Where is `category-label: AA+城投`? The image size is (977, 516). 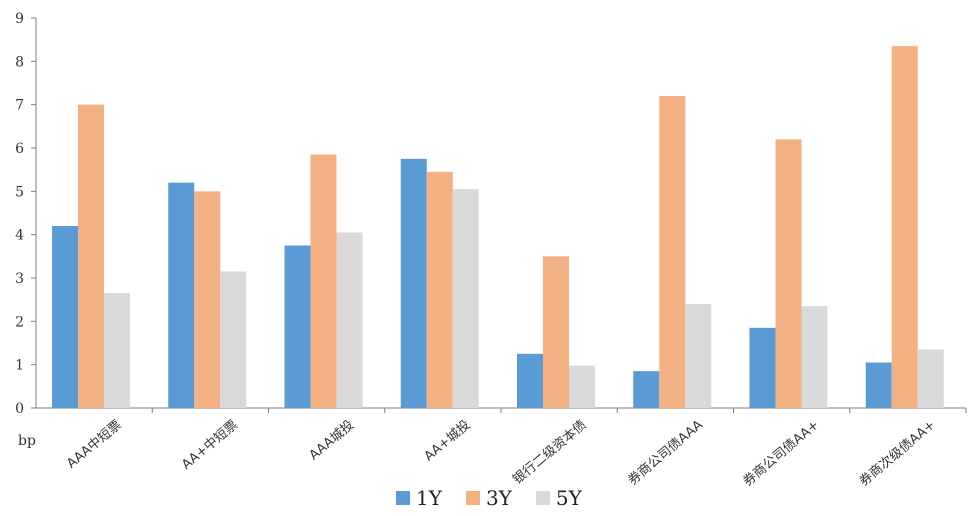 category-label: AA+城投 is located at coordinates (447, 441).